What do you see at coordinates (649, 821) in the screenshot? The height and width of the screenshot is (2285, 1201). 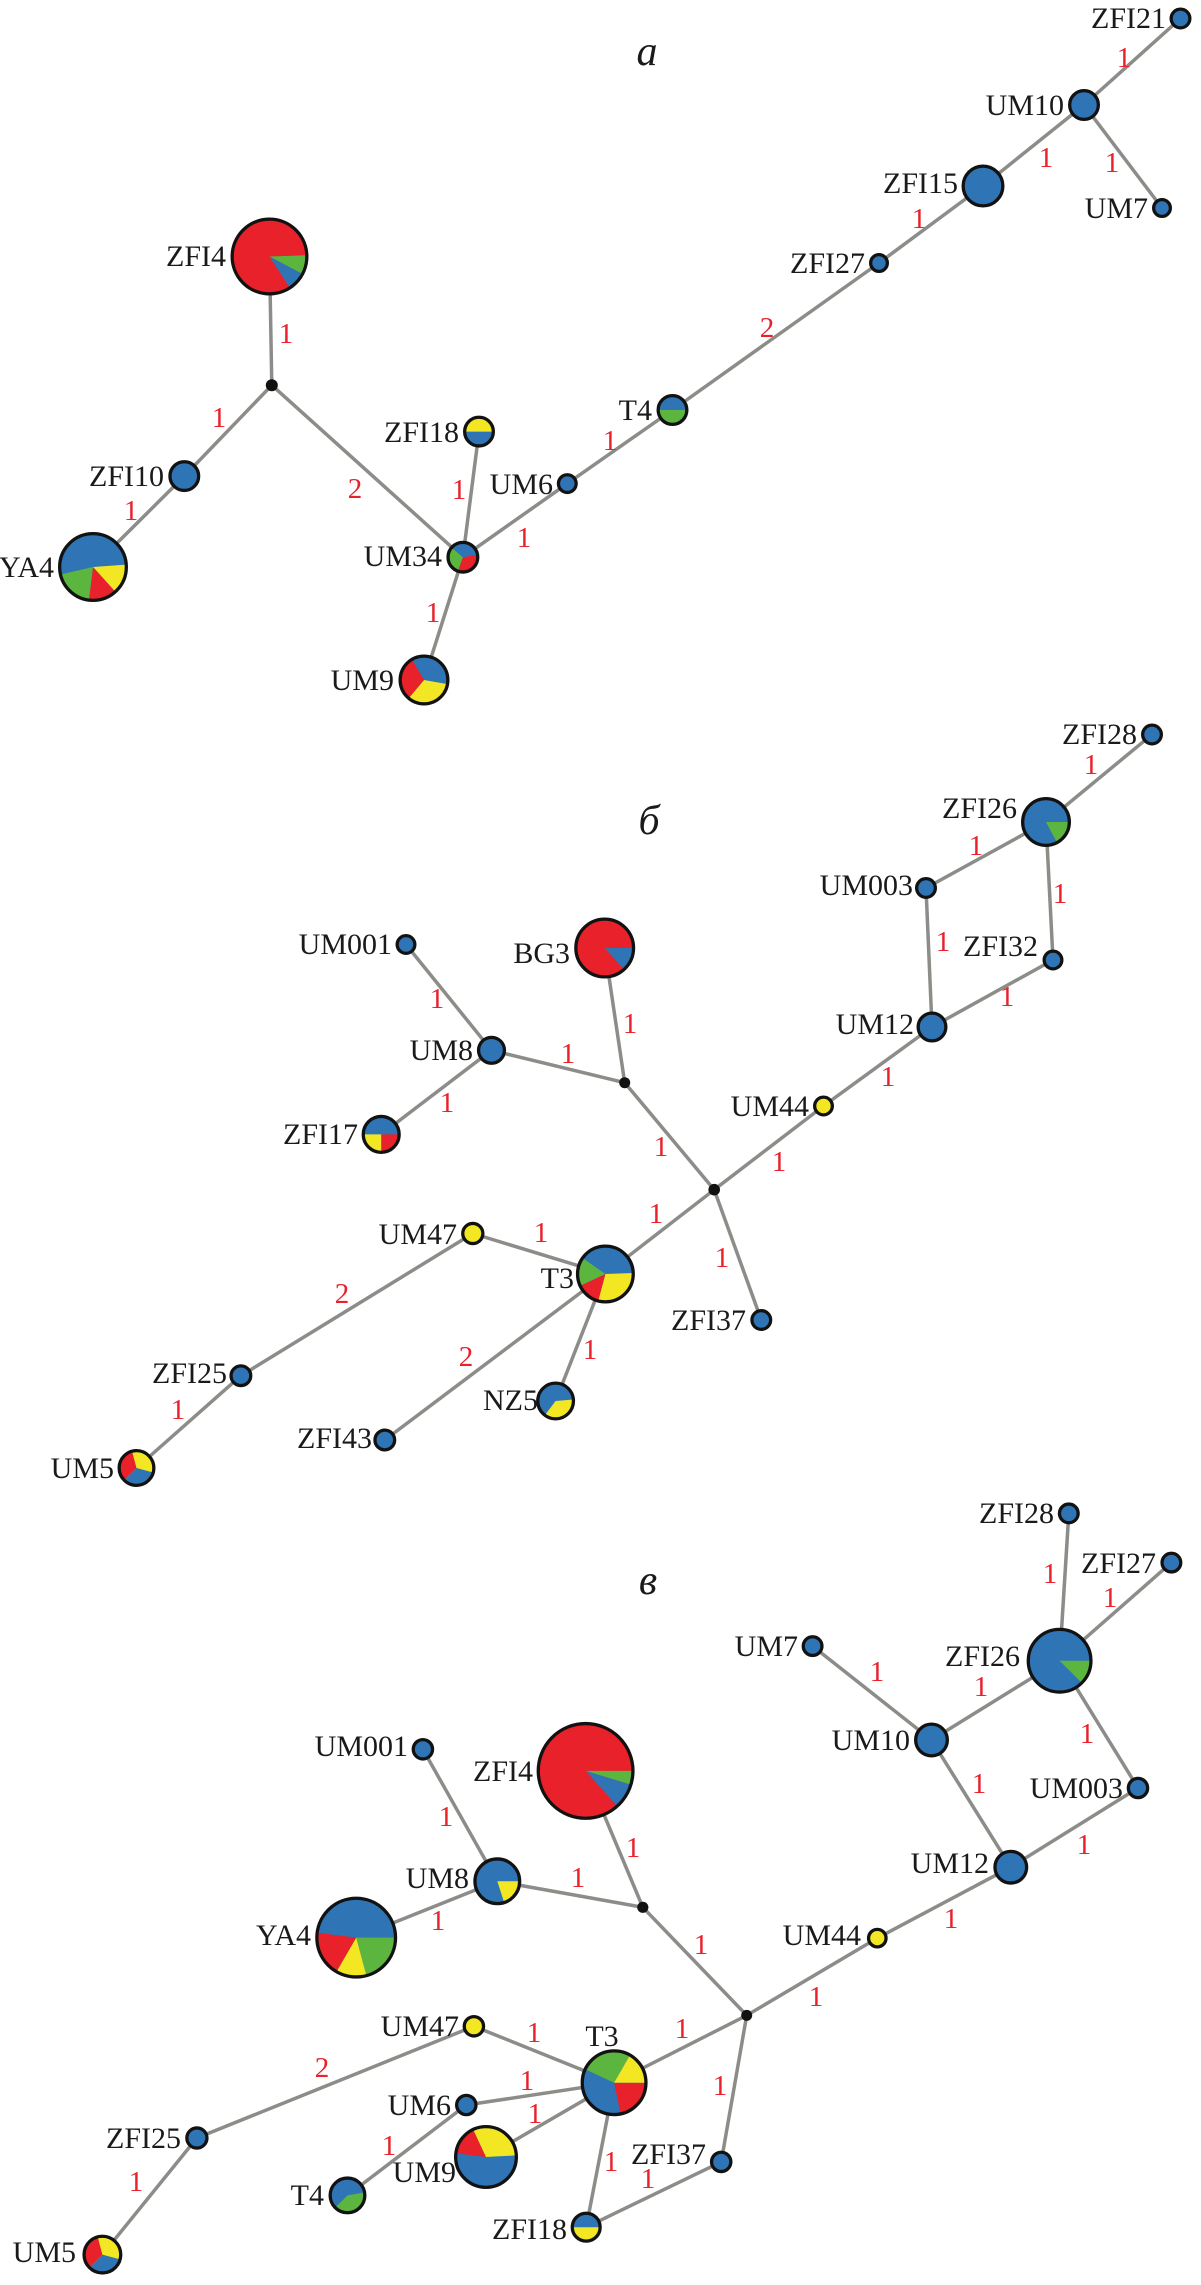 I see `svg-text: б` at bounding box center [649, 821].